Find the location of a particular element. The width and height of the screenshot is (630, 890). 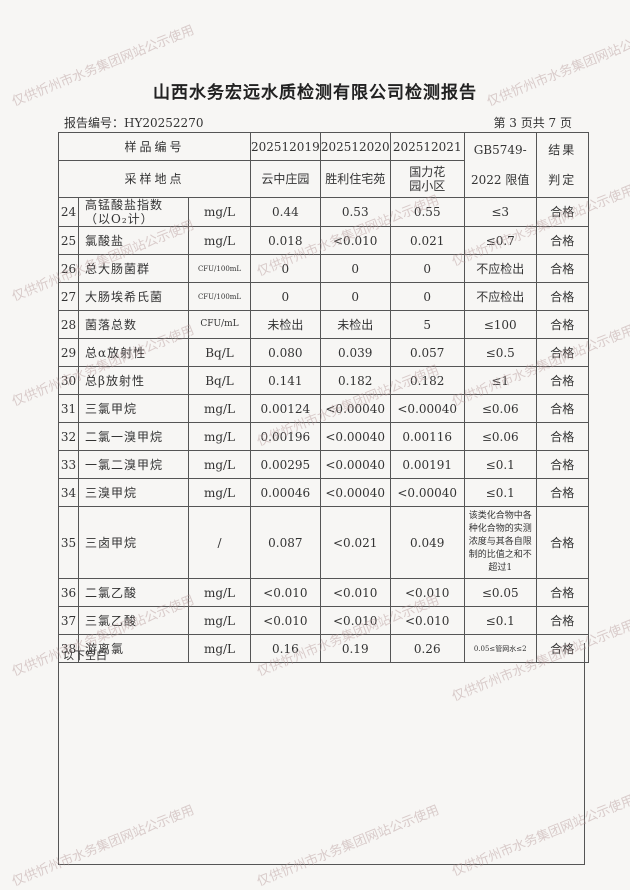

page-info: 第 3 页共 7 页 is located at coordinates (532, 123).